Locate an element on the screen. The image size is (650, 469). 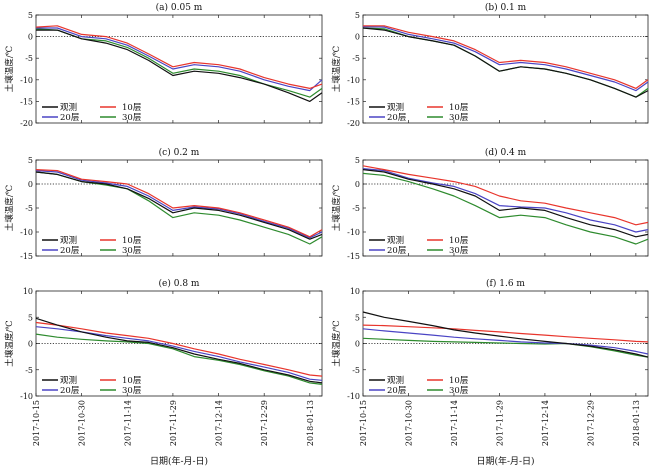
panel-d: (d) 0.4 m 土壤温度/℃ 5 0 -5 -10 -15 观测 10层 20层 30层 is located at coordinates (490, 204).